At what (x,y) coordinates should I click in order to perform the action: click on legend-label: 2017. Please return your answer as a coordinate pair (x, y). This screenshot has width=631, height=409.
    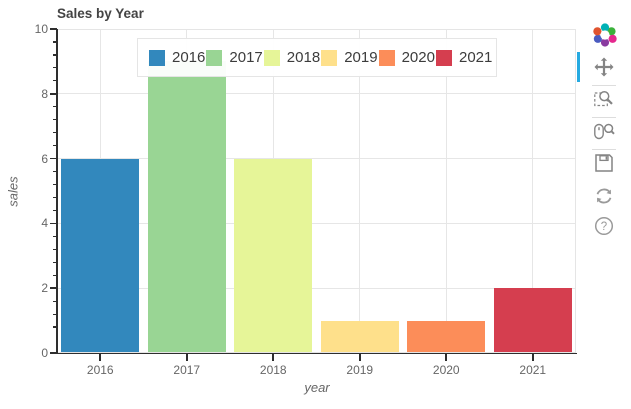
    Looking at the image, I should click on (246, 57).